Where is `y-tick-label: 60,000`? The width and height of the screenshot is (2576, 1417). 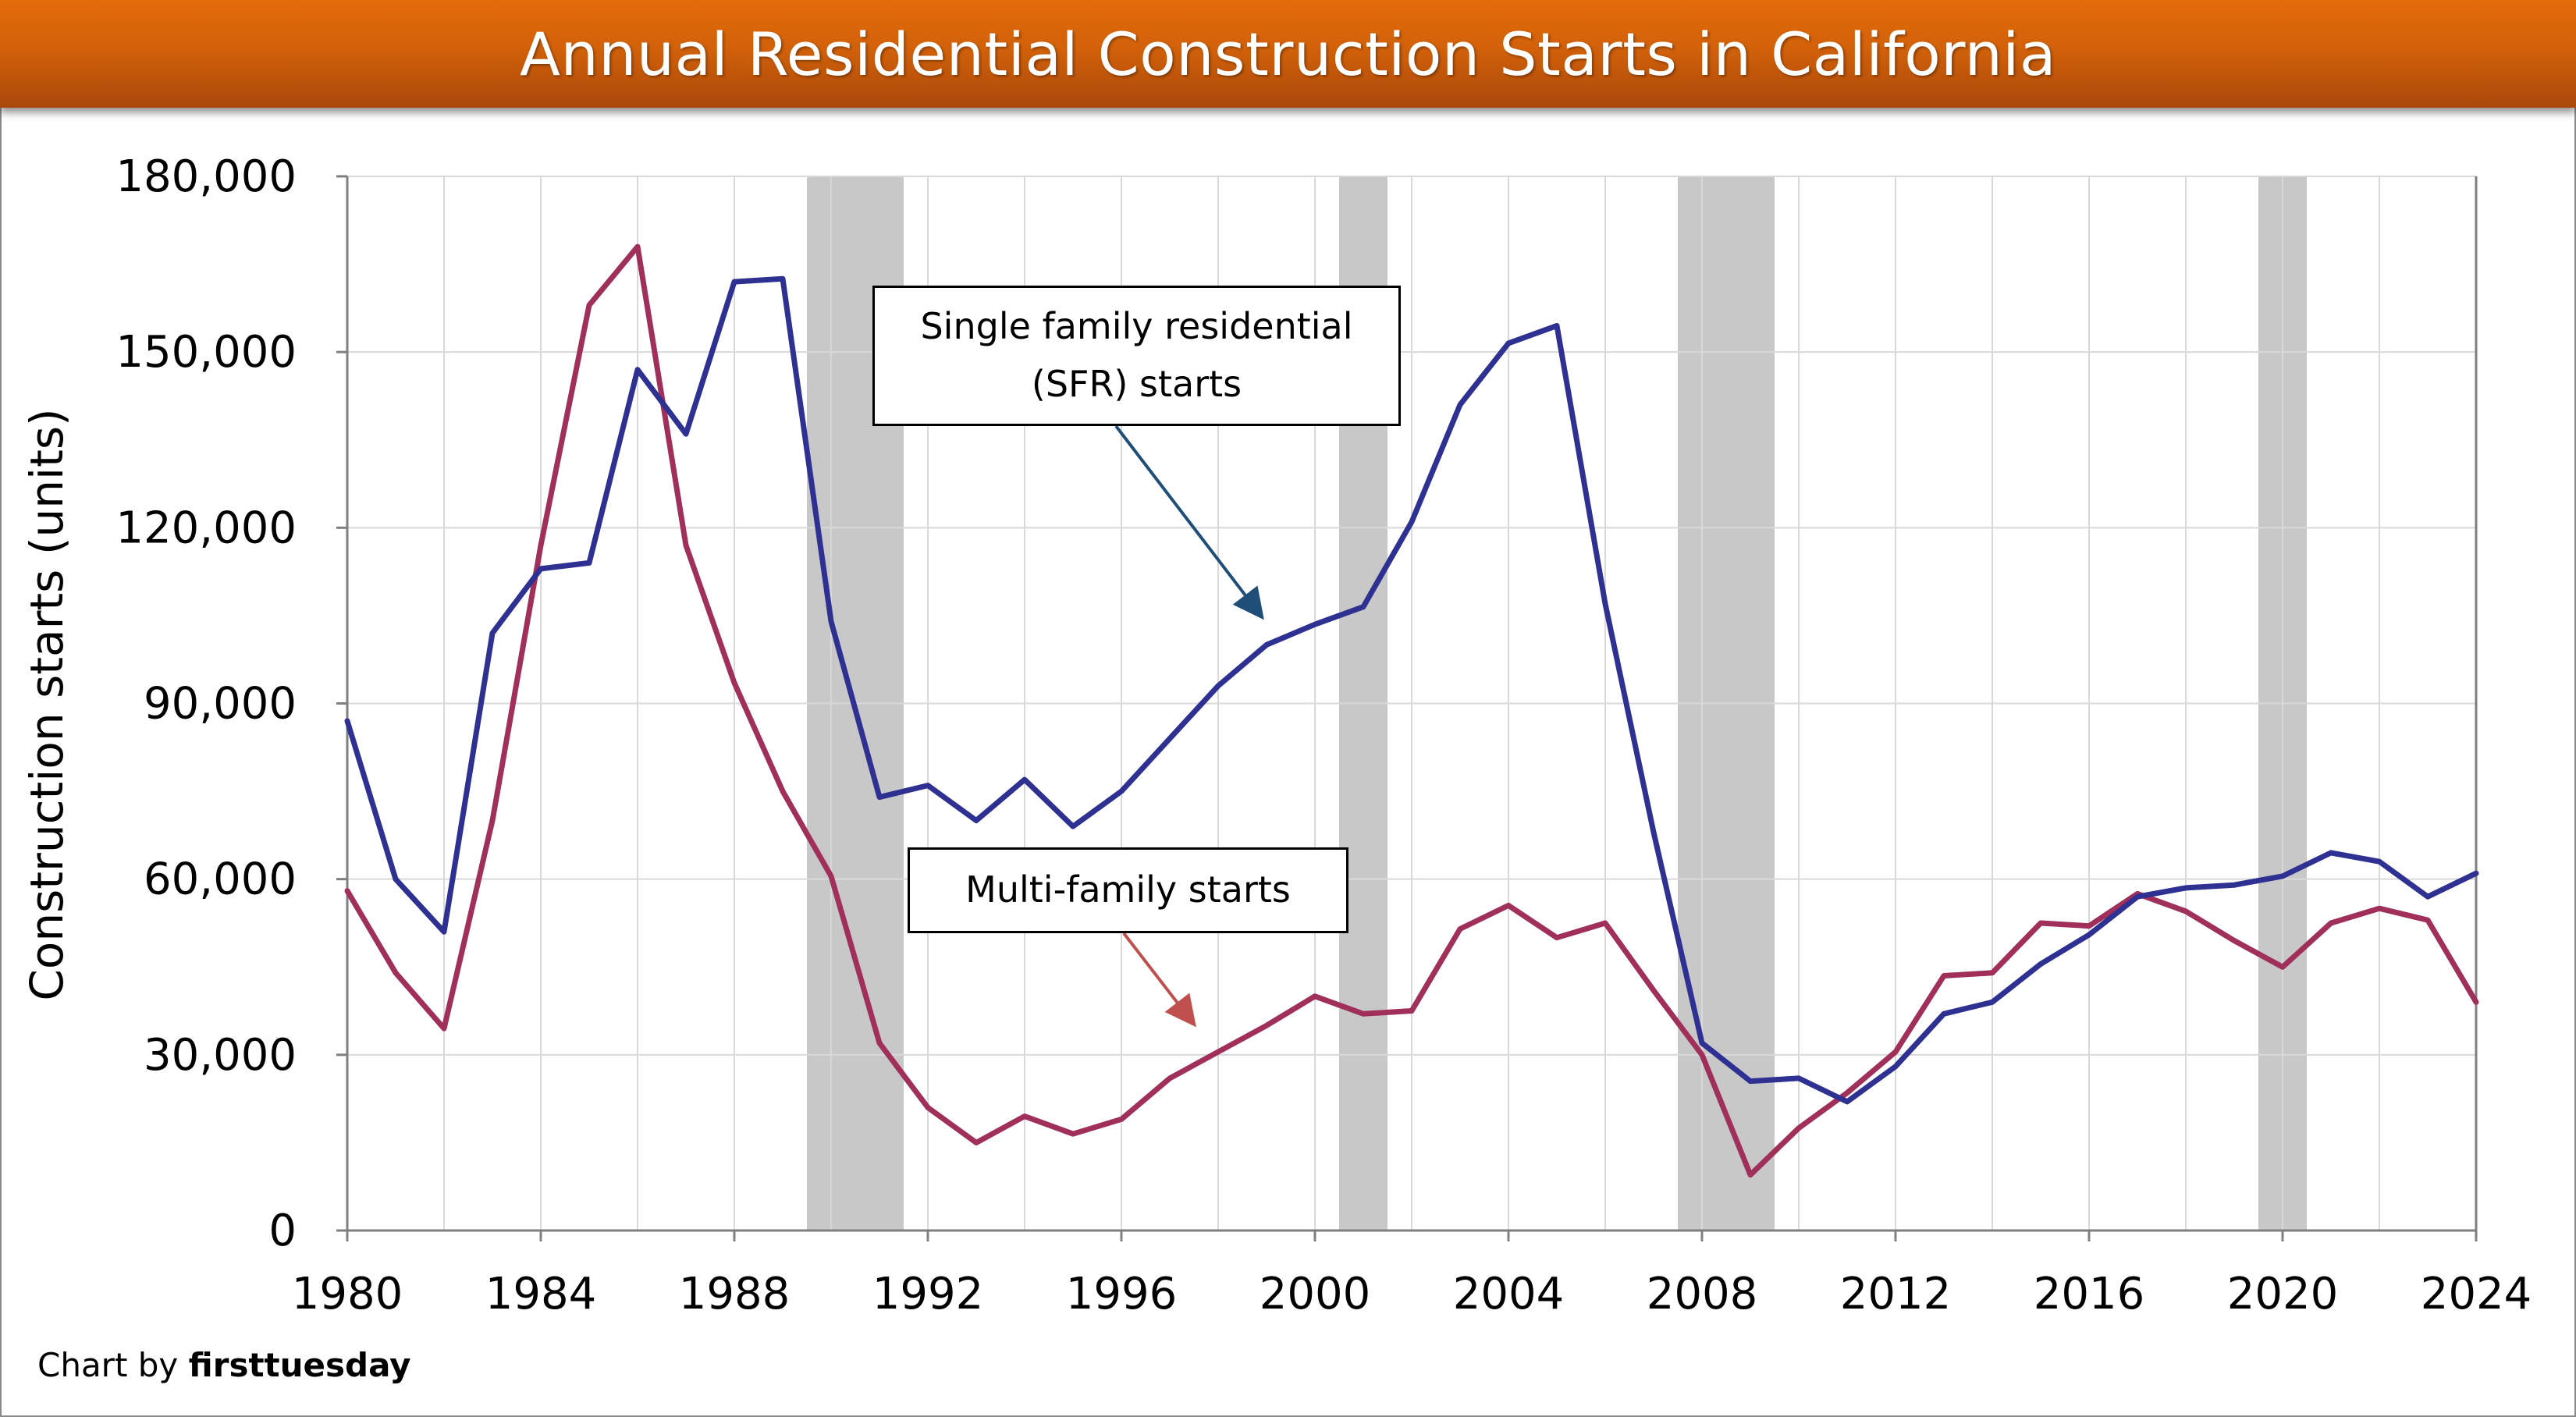 y-tick-label: 60,000 is located at coordinates (221, 880).